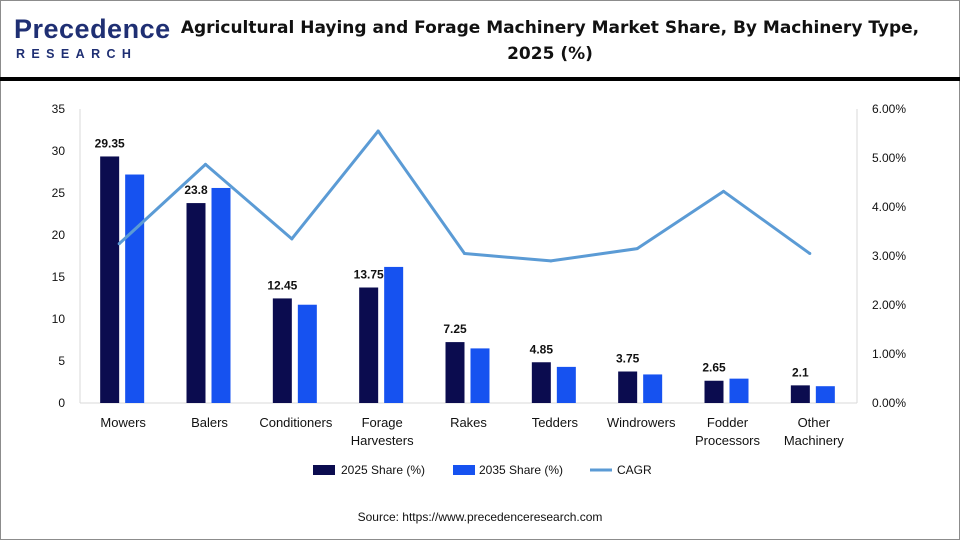  Describe the element at coordinates (59, 319) in the screenshot. I see `y-left-tick-label: 10` at that location.